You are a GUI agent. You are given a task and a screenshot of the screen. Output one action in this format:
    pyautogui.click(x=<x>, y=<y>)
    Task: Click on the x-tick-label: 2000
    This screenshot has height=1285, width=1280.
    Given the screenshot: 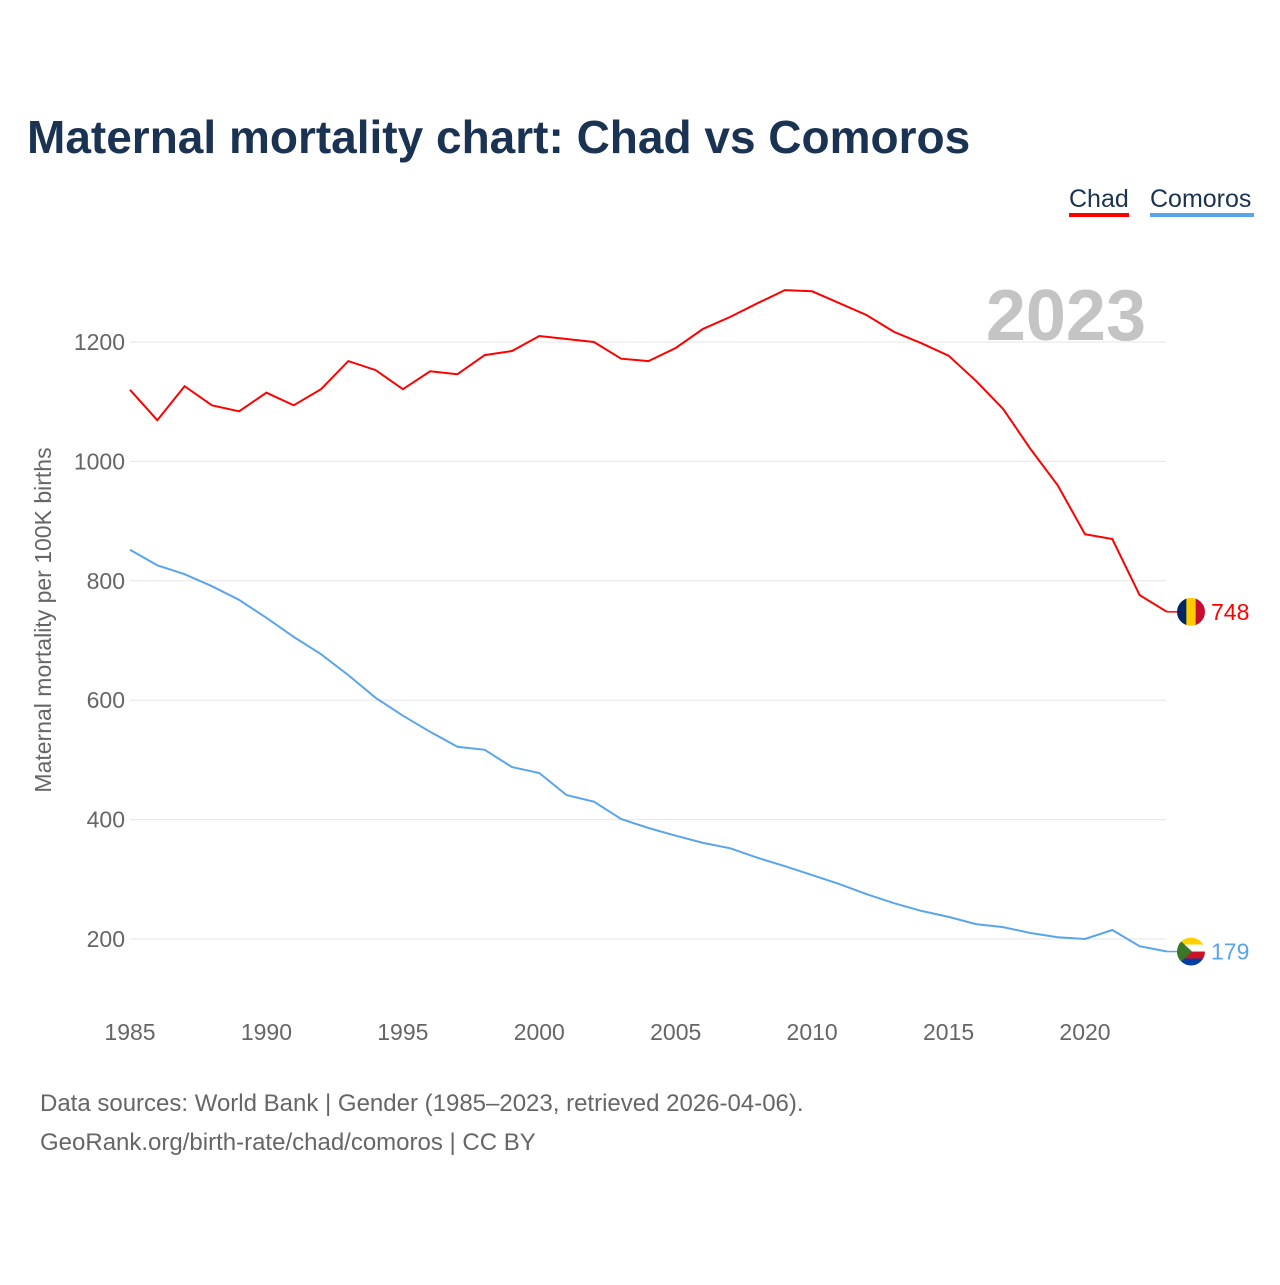 What is the action you would take?
    pyautogui.click(x=539, y=1032)
    